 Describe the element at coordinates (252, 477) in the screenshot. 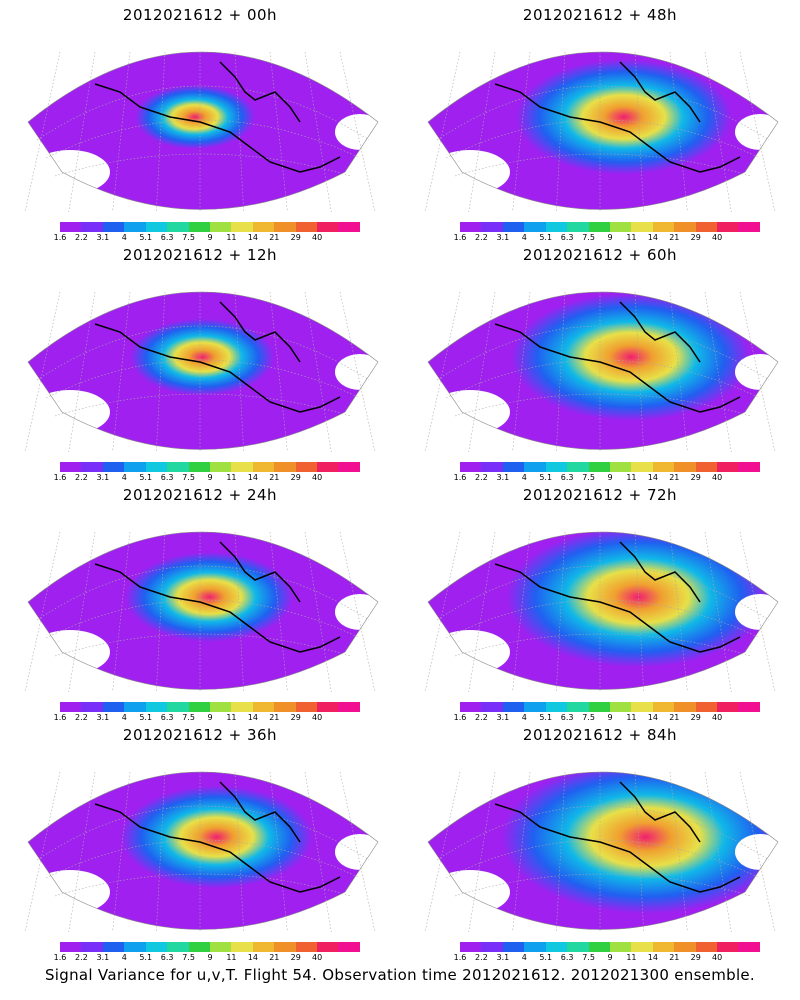

I see `legend-tick-label: 14` at that location.